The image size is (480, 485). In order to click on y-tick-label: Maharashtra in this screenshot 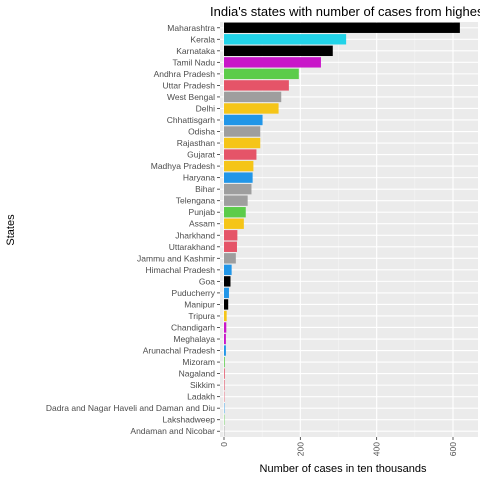, I will do `click(191, 28)`.